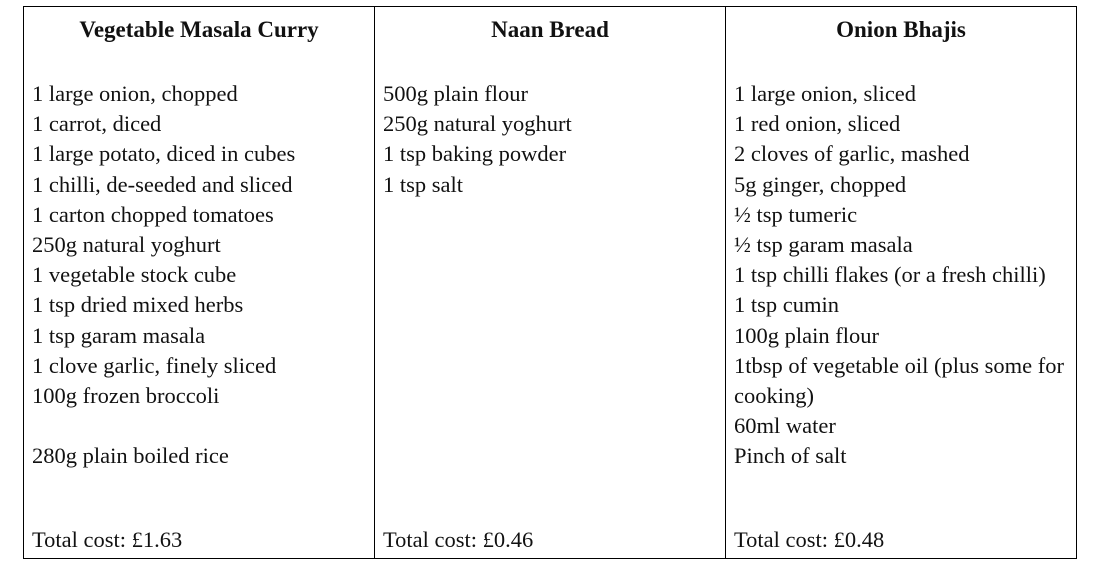 This screenshot has width=1097, height=568. Describe the element at coordinates (455, 93) in the screenshot. I see `ingredient-line: 500g plain flour` at that location.